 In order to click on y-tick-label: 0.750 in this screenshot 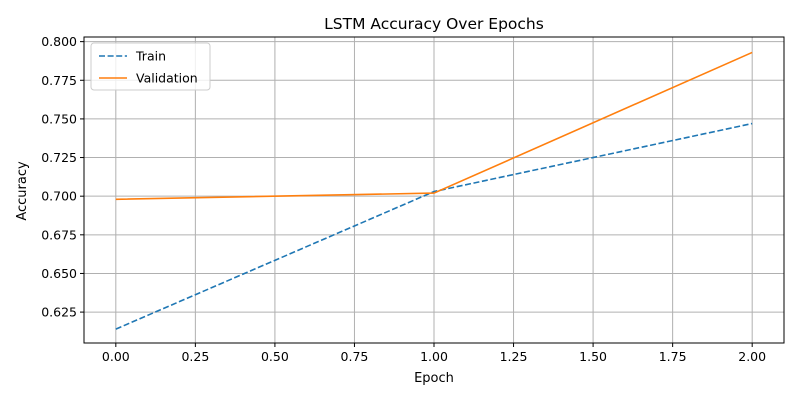, I will do `click(59, 118)`.